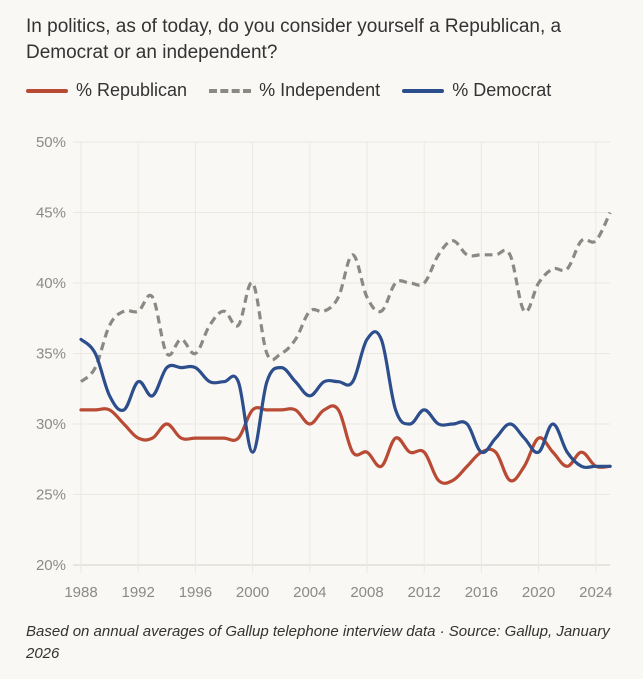 Image resolution: width=643 pixels, height=679 pixels. I want to click on legend-item-republican: % Republican, so click(106, 90).